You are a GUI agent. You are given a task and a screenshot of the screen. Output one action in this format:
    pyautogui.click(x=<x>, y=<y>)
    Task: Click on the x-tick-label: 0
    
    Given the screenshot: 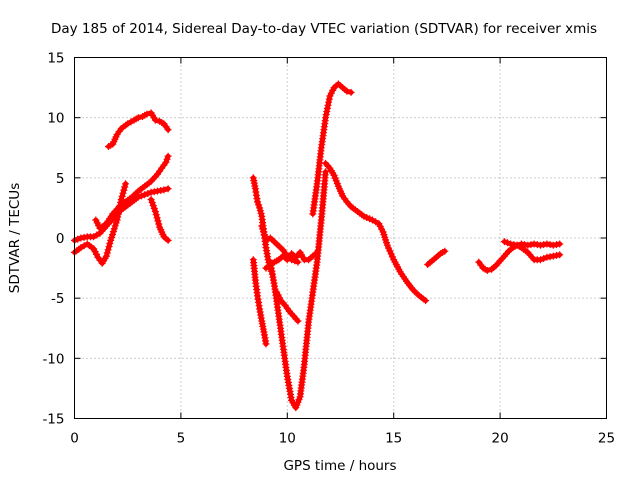 What is the action you would take?
    pyautogui.click(x=74, y=439)
    